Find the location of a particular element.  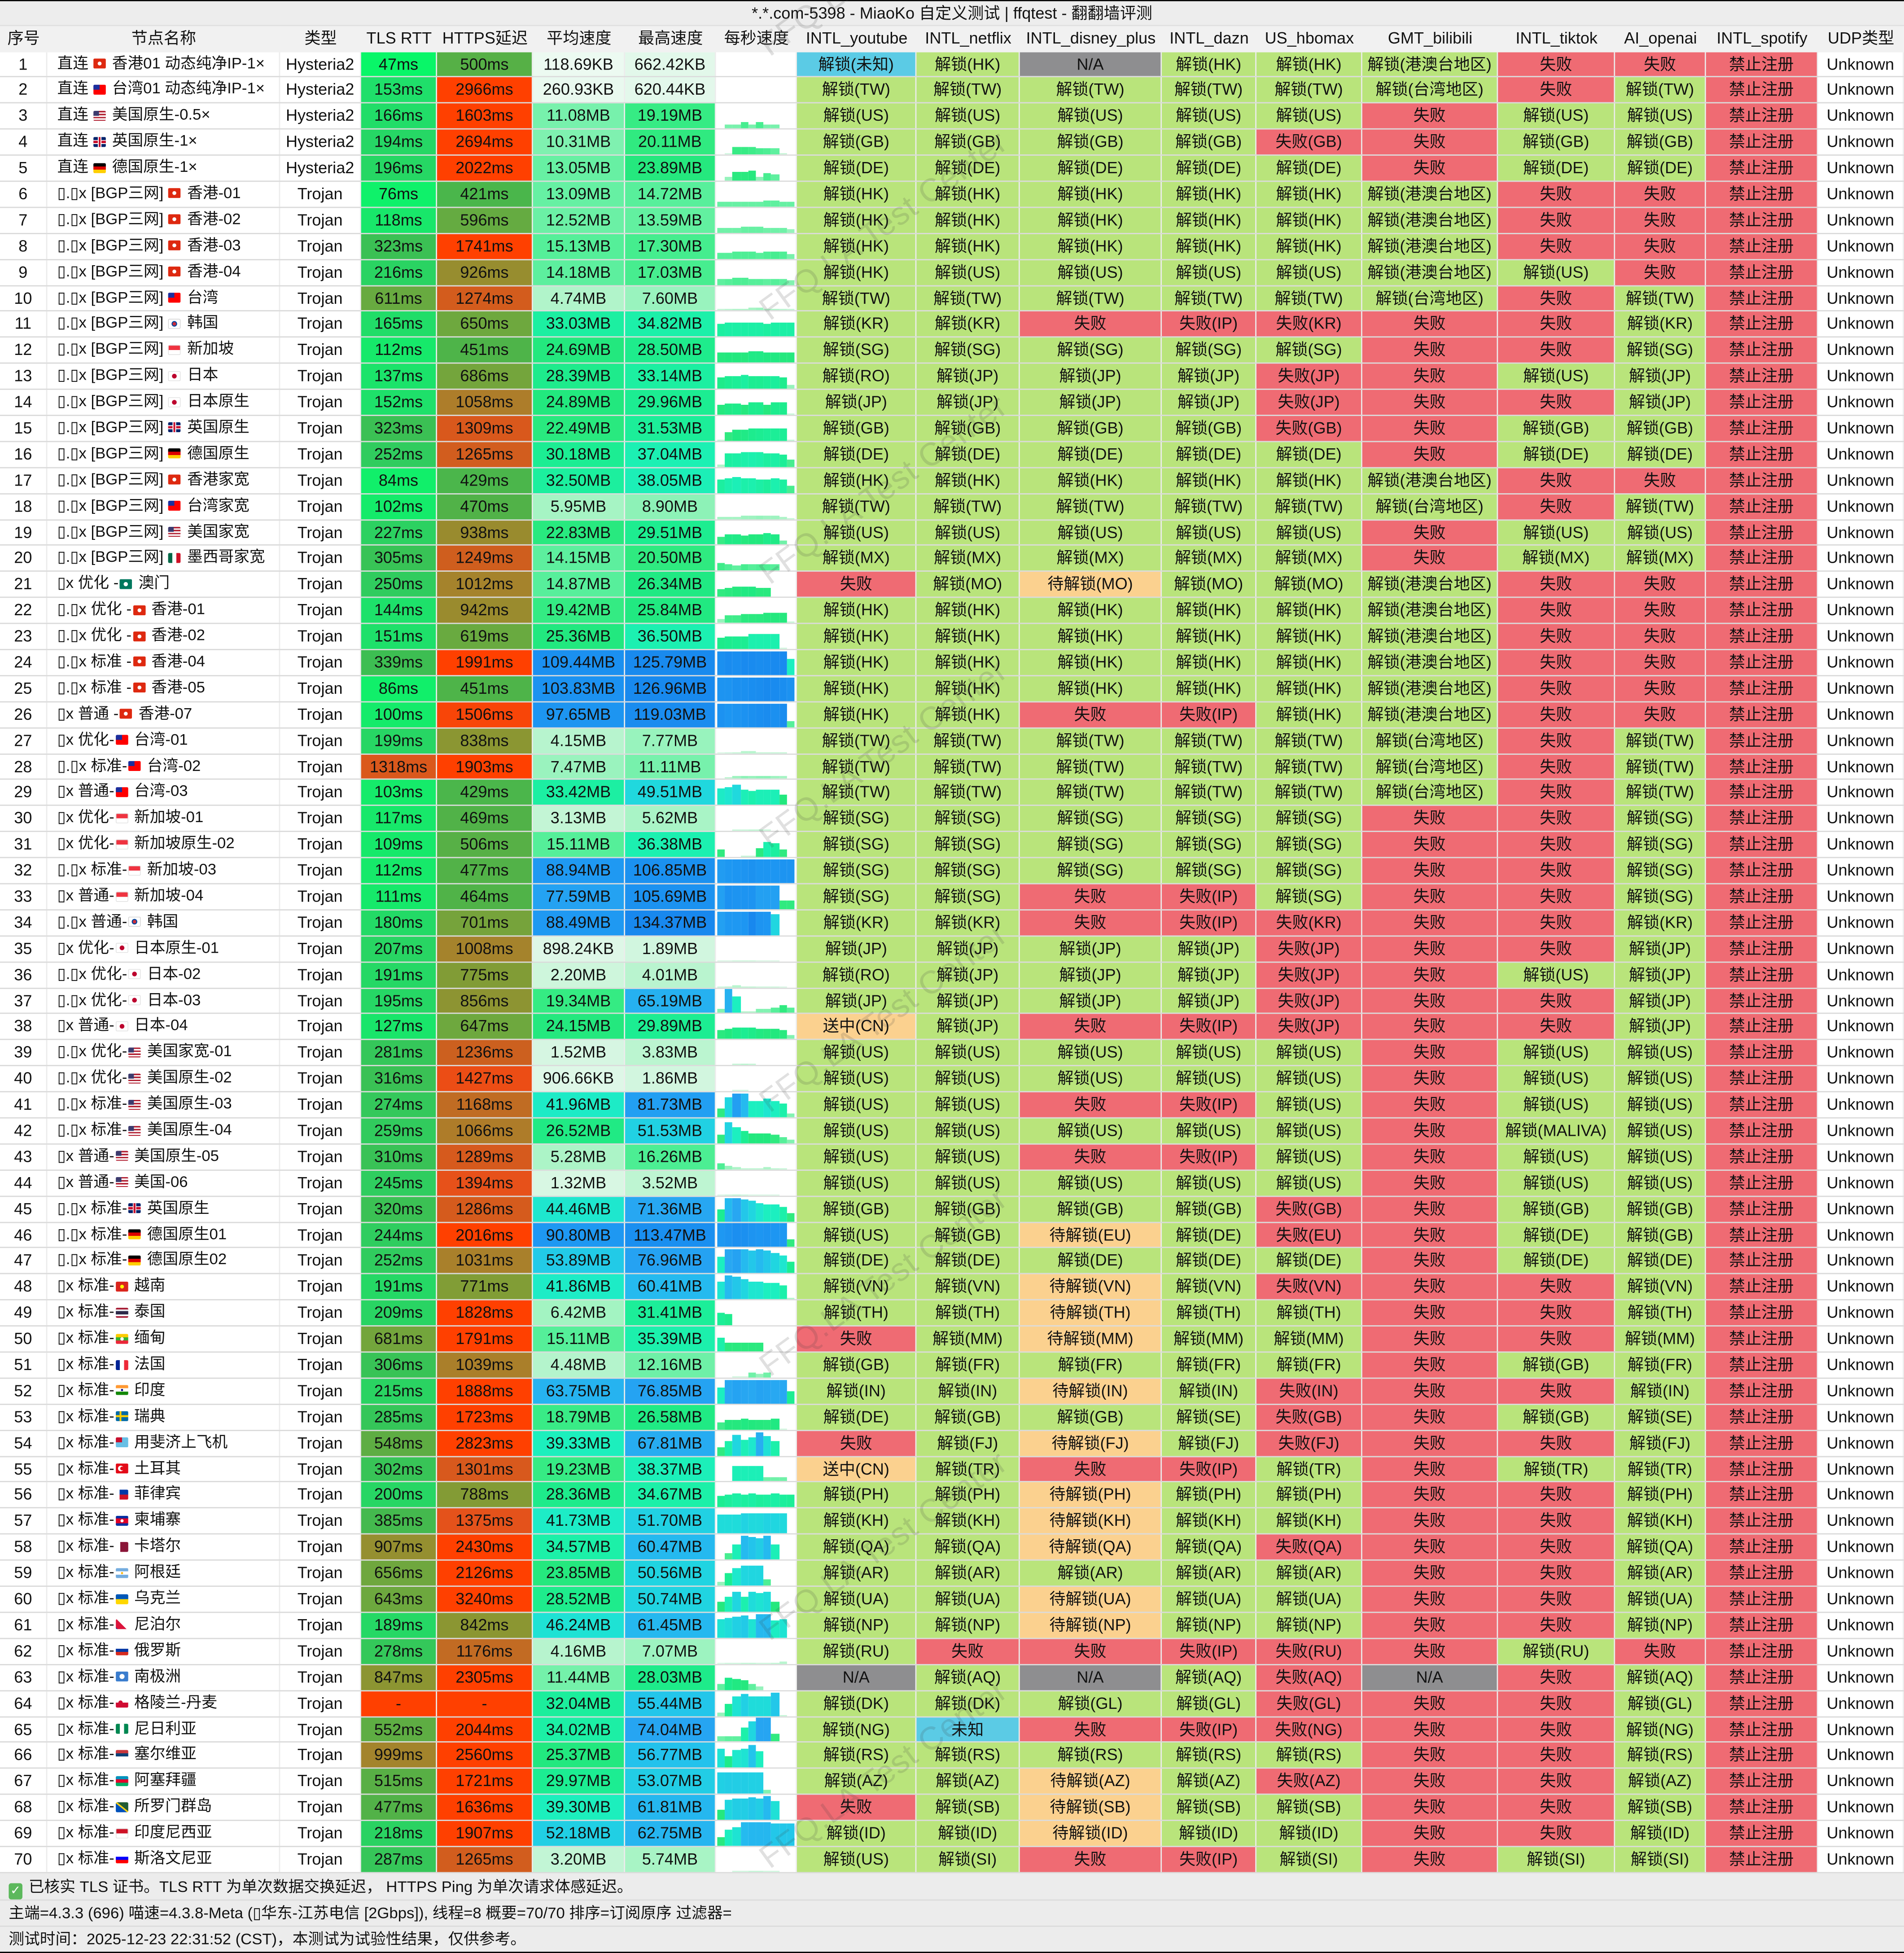

node-label: 英国原生 is located at coordinates (218, 427).